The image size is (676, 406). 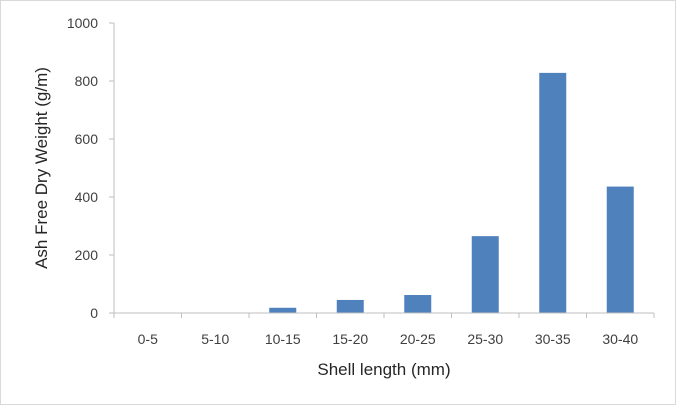 What do you see at coordinates (87, 255) in the screenshot?
I see `y-tick-label: 200` at bounding box center [87, 255].